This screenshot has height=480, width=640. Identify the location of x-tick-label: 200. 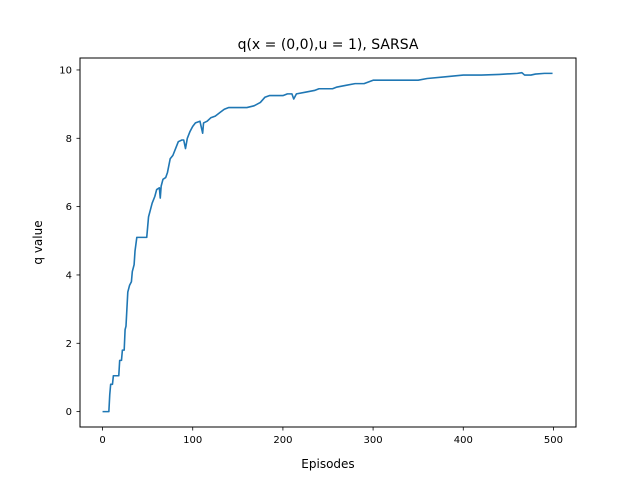
(282, 440).